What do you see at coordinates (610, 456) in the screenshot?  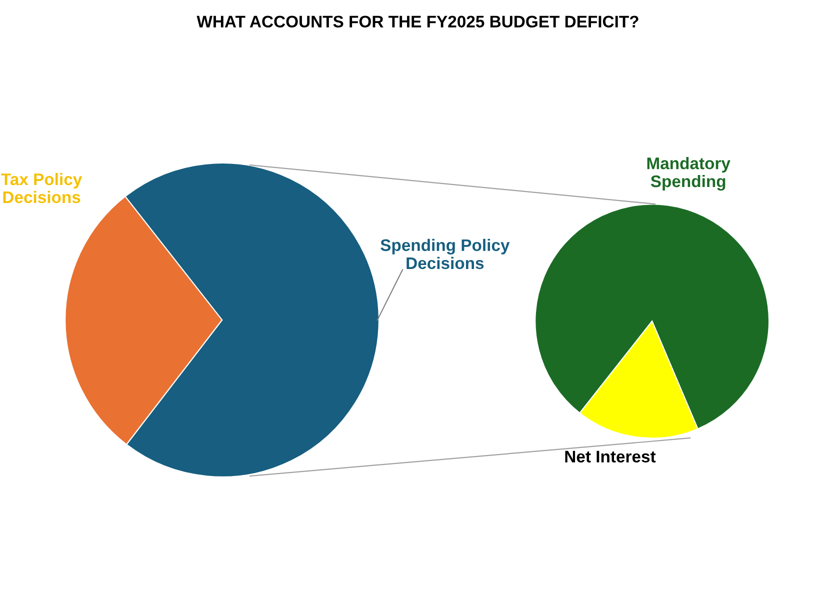 I see `slice-label: Net Interest` at bounding box center [610, 456].